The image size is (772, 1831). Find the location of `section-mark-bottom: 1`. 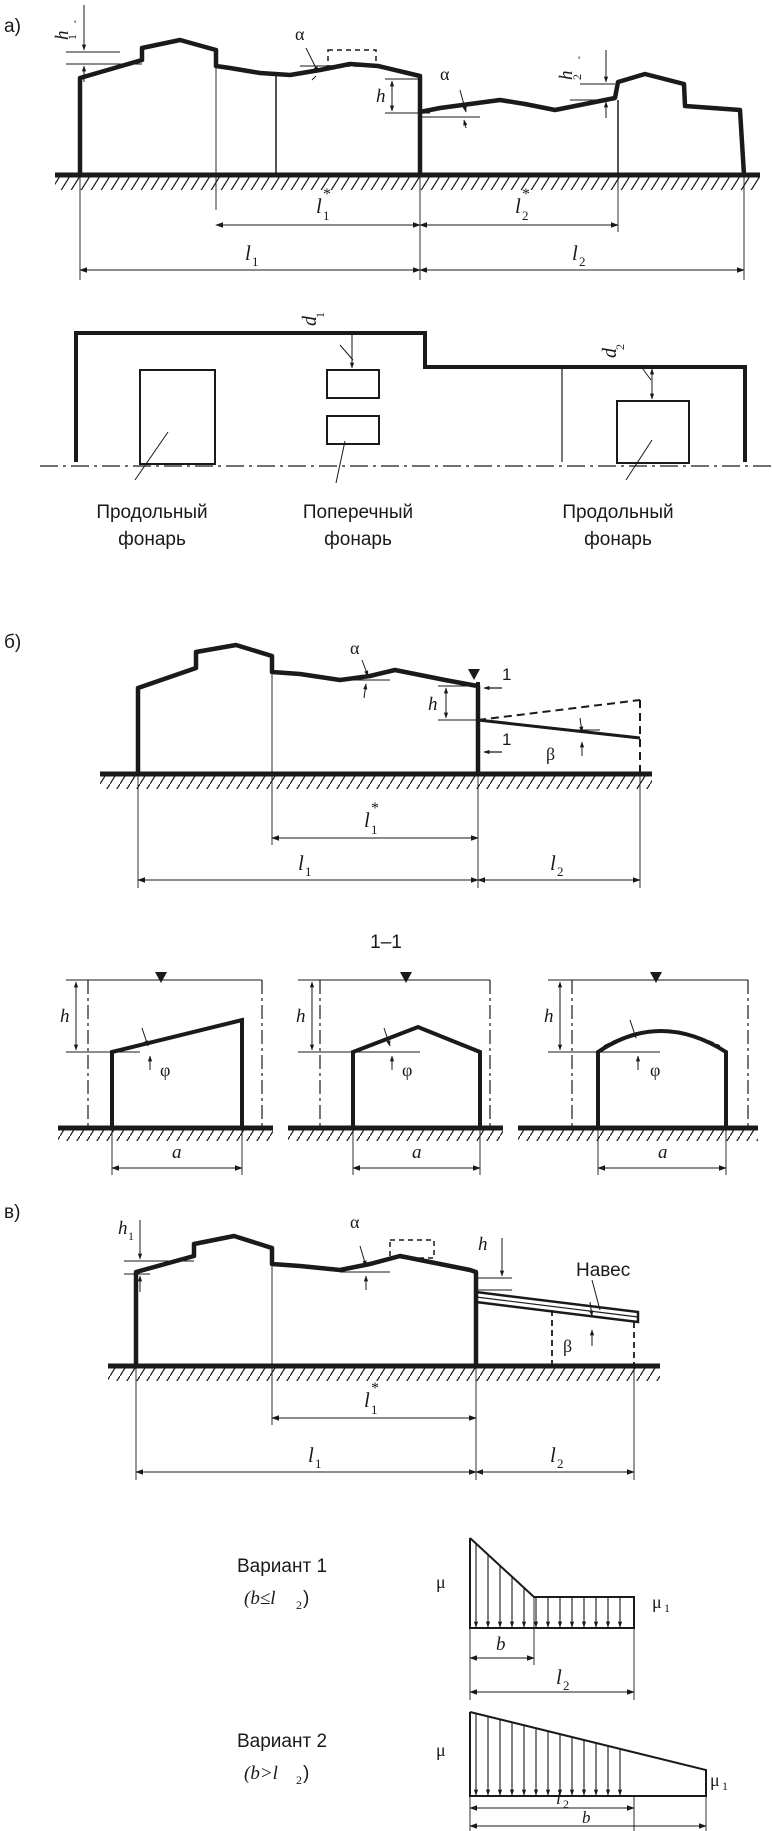

section-mark-bottom: 1 is located at coordinates (506, 739).